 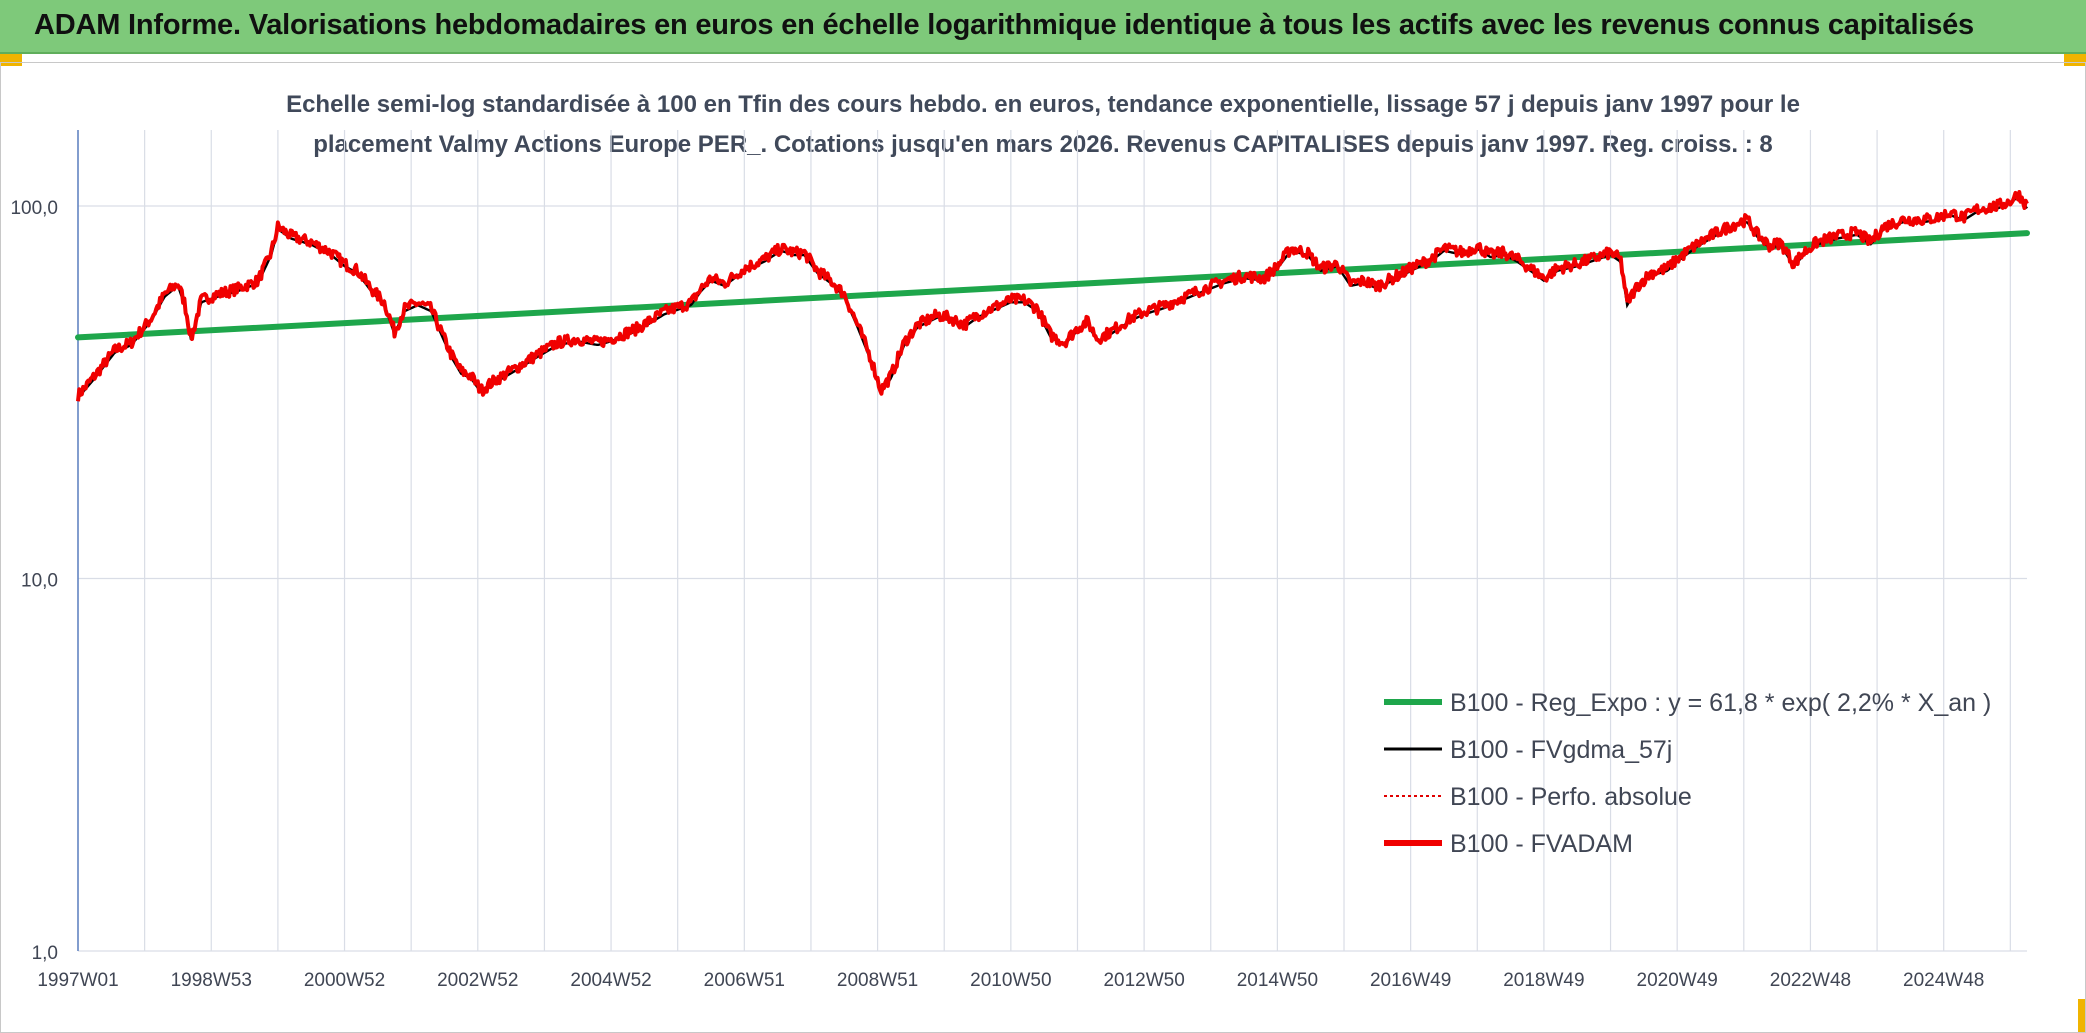 I want to click on x-tick-label: 2008W51, so click(x=877, y=980).